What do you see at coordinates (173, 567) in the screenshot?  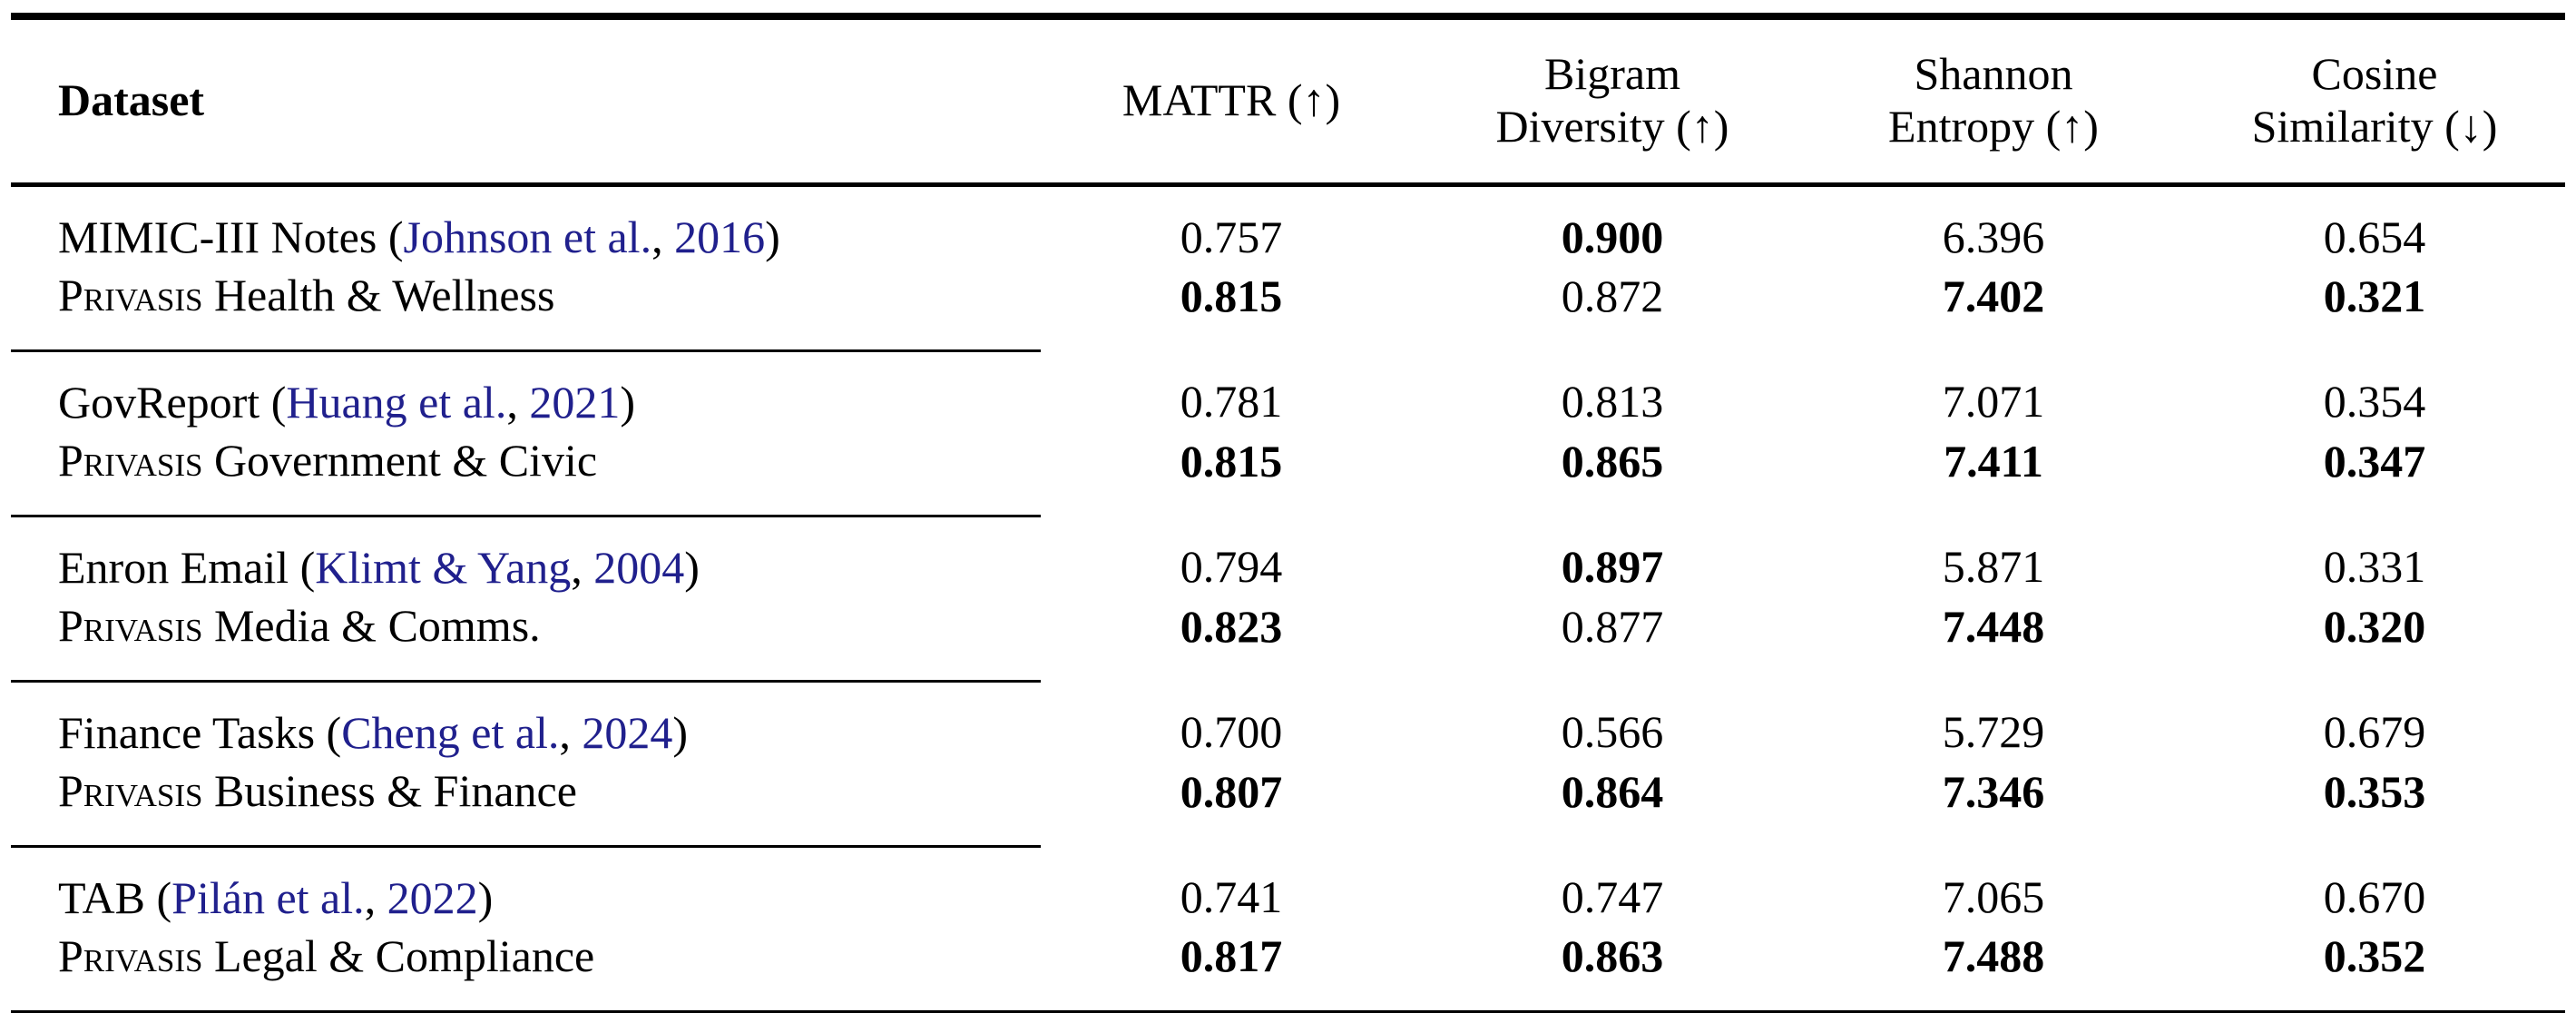 I see `dataset-name: Enron Email` at bounding box center [173, 567].